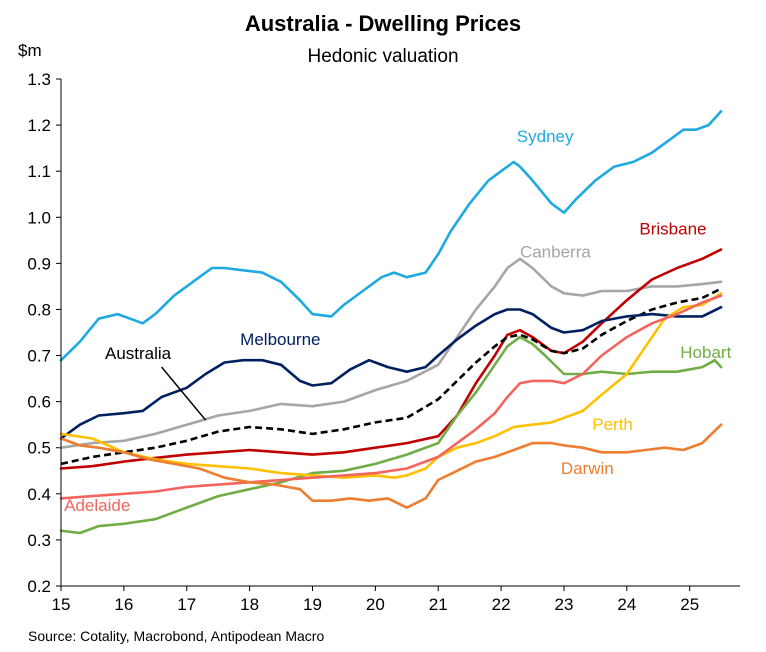 Image resolution: width=766 pixels, height=652 pixels. What do you see at coordinates (39, 586) in the screenshot?
I see `y-tick-label: 0.2` at bounding box center [39, 586].